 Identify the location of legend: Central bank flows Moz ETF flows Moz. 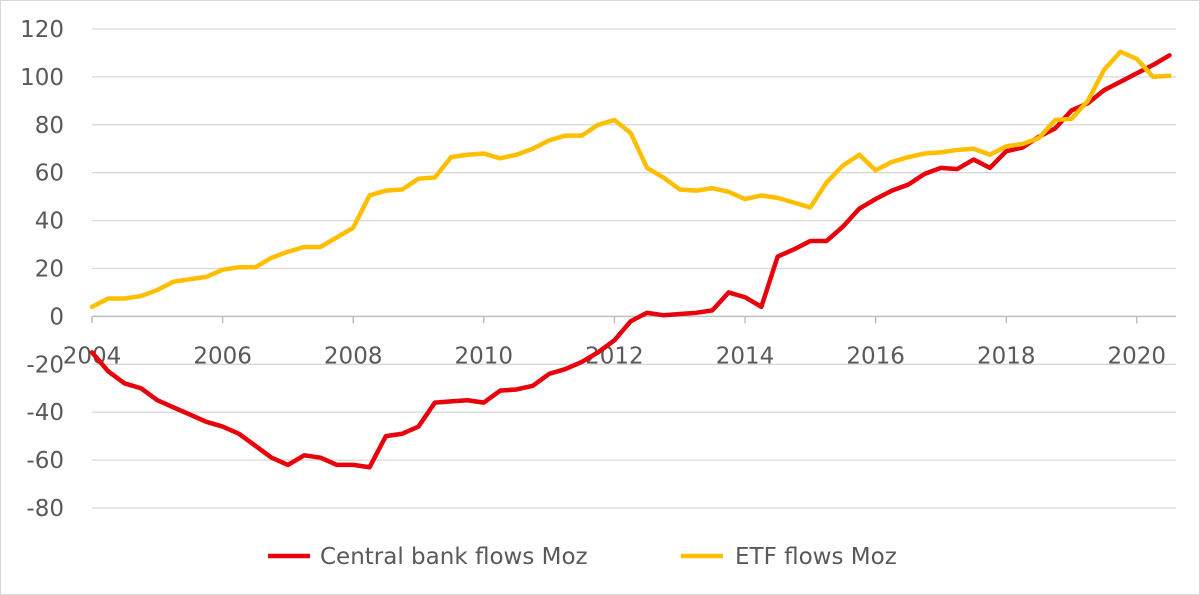
(582, 557).